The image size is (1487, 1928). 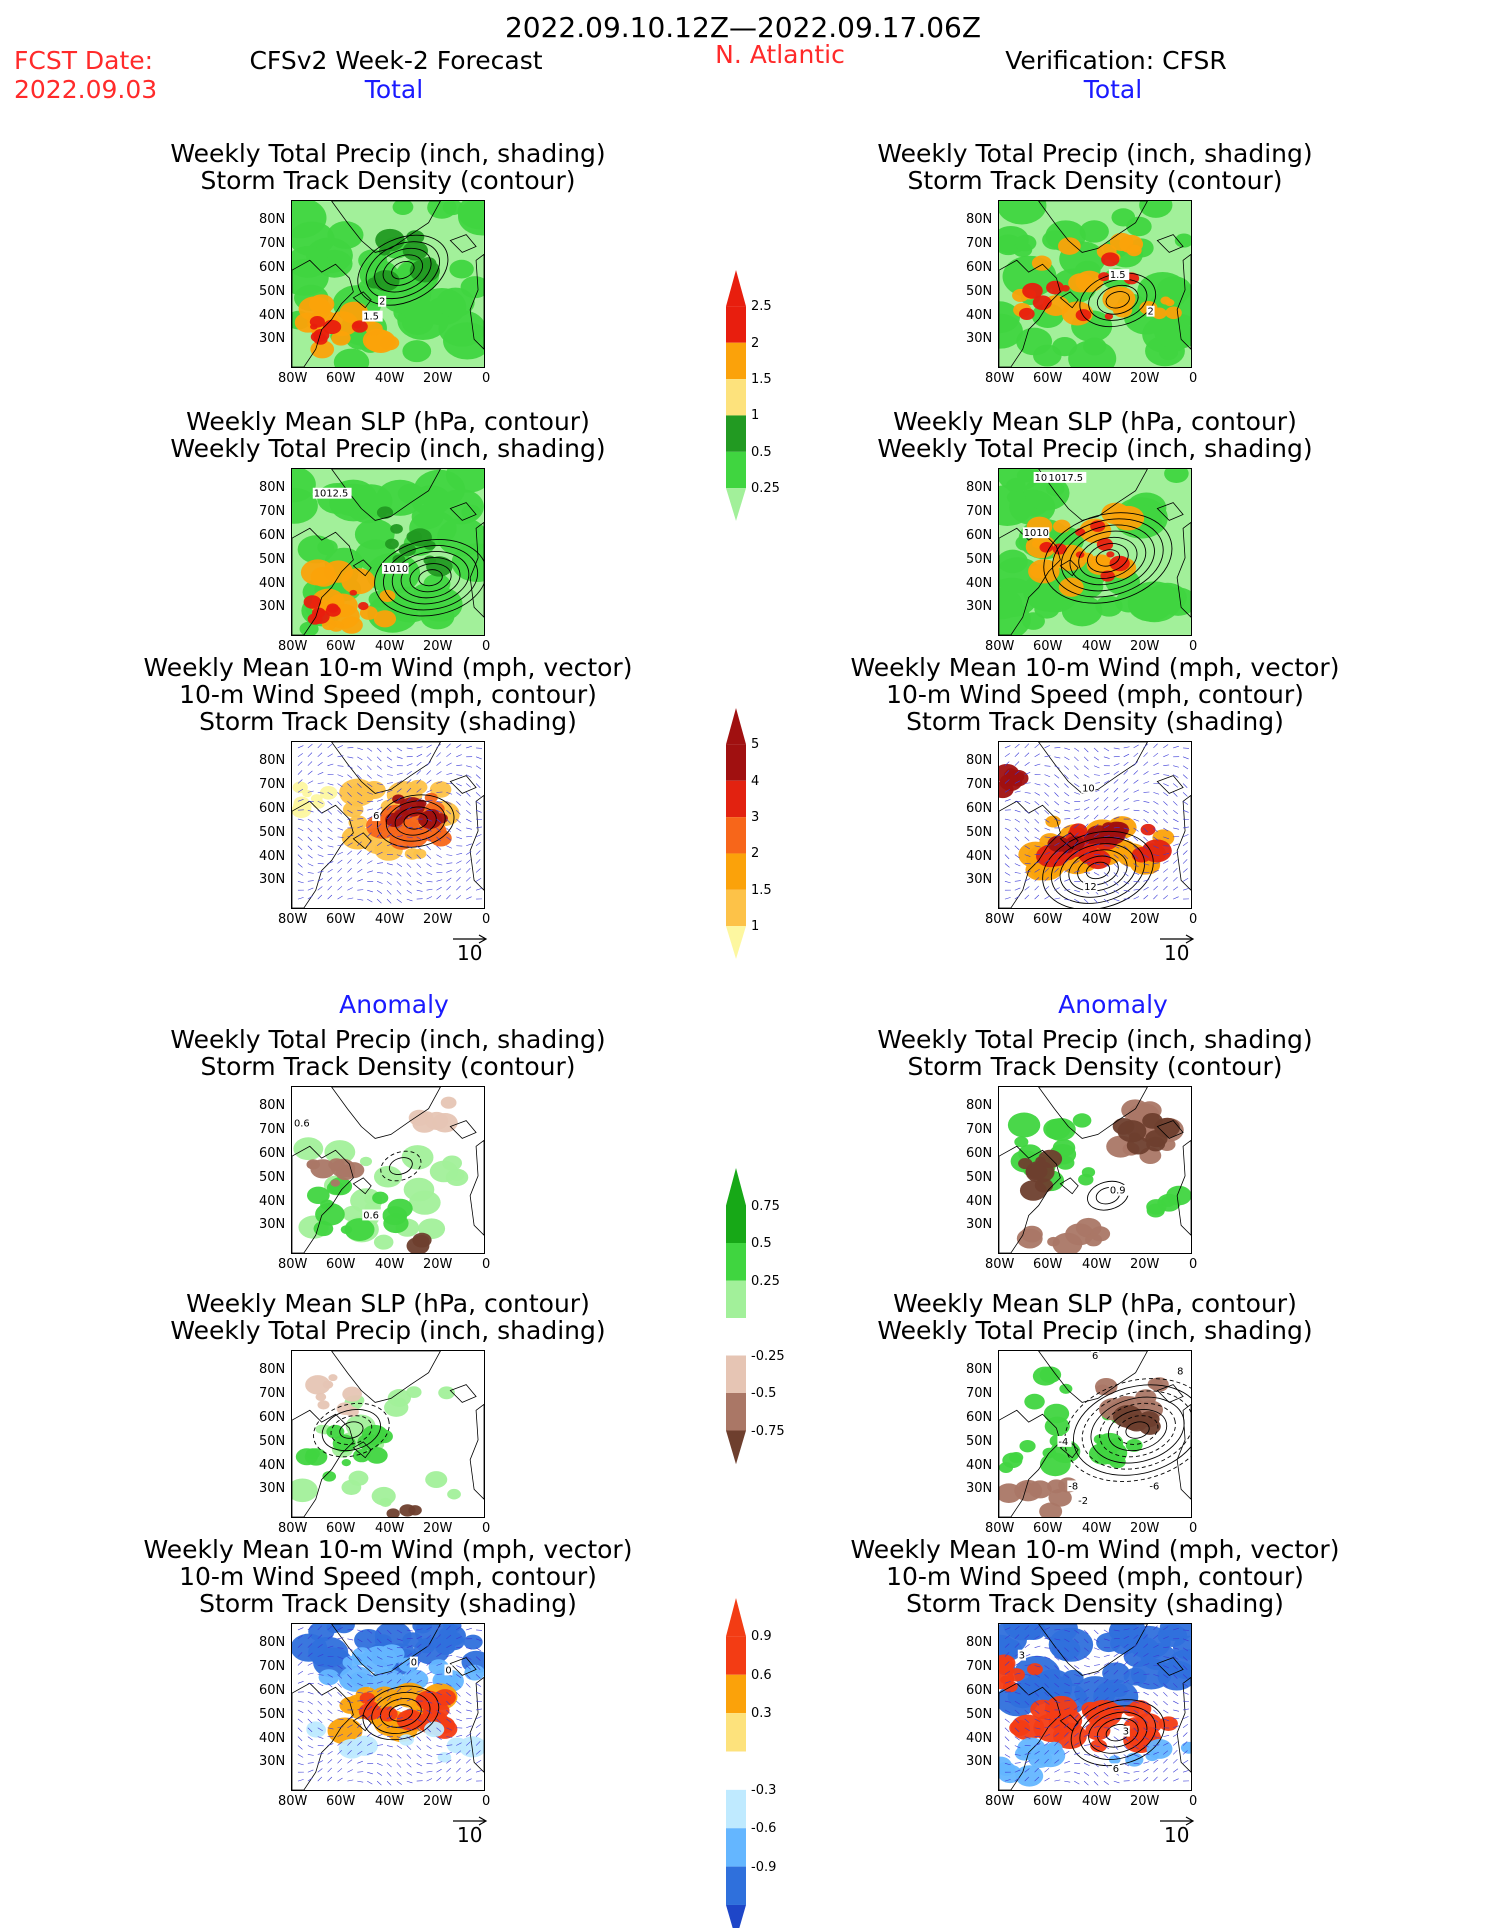 I want to click on fc-total-slp-title-line: Weekly Mean SLP (hPa, contour), so click(x=388, y=421).